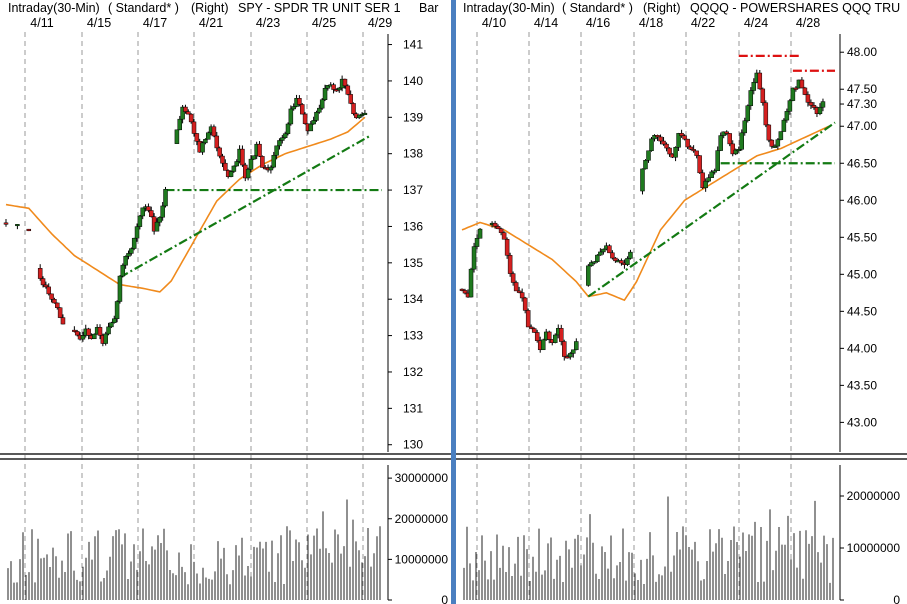 The width and height of the screenshot is (907, 604). I want to click on date-label: 4/11, so click(41, 23).